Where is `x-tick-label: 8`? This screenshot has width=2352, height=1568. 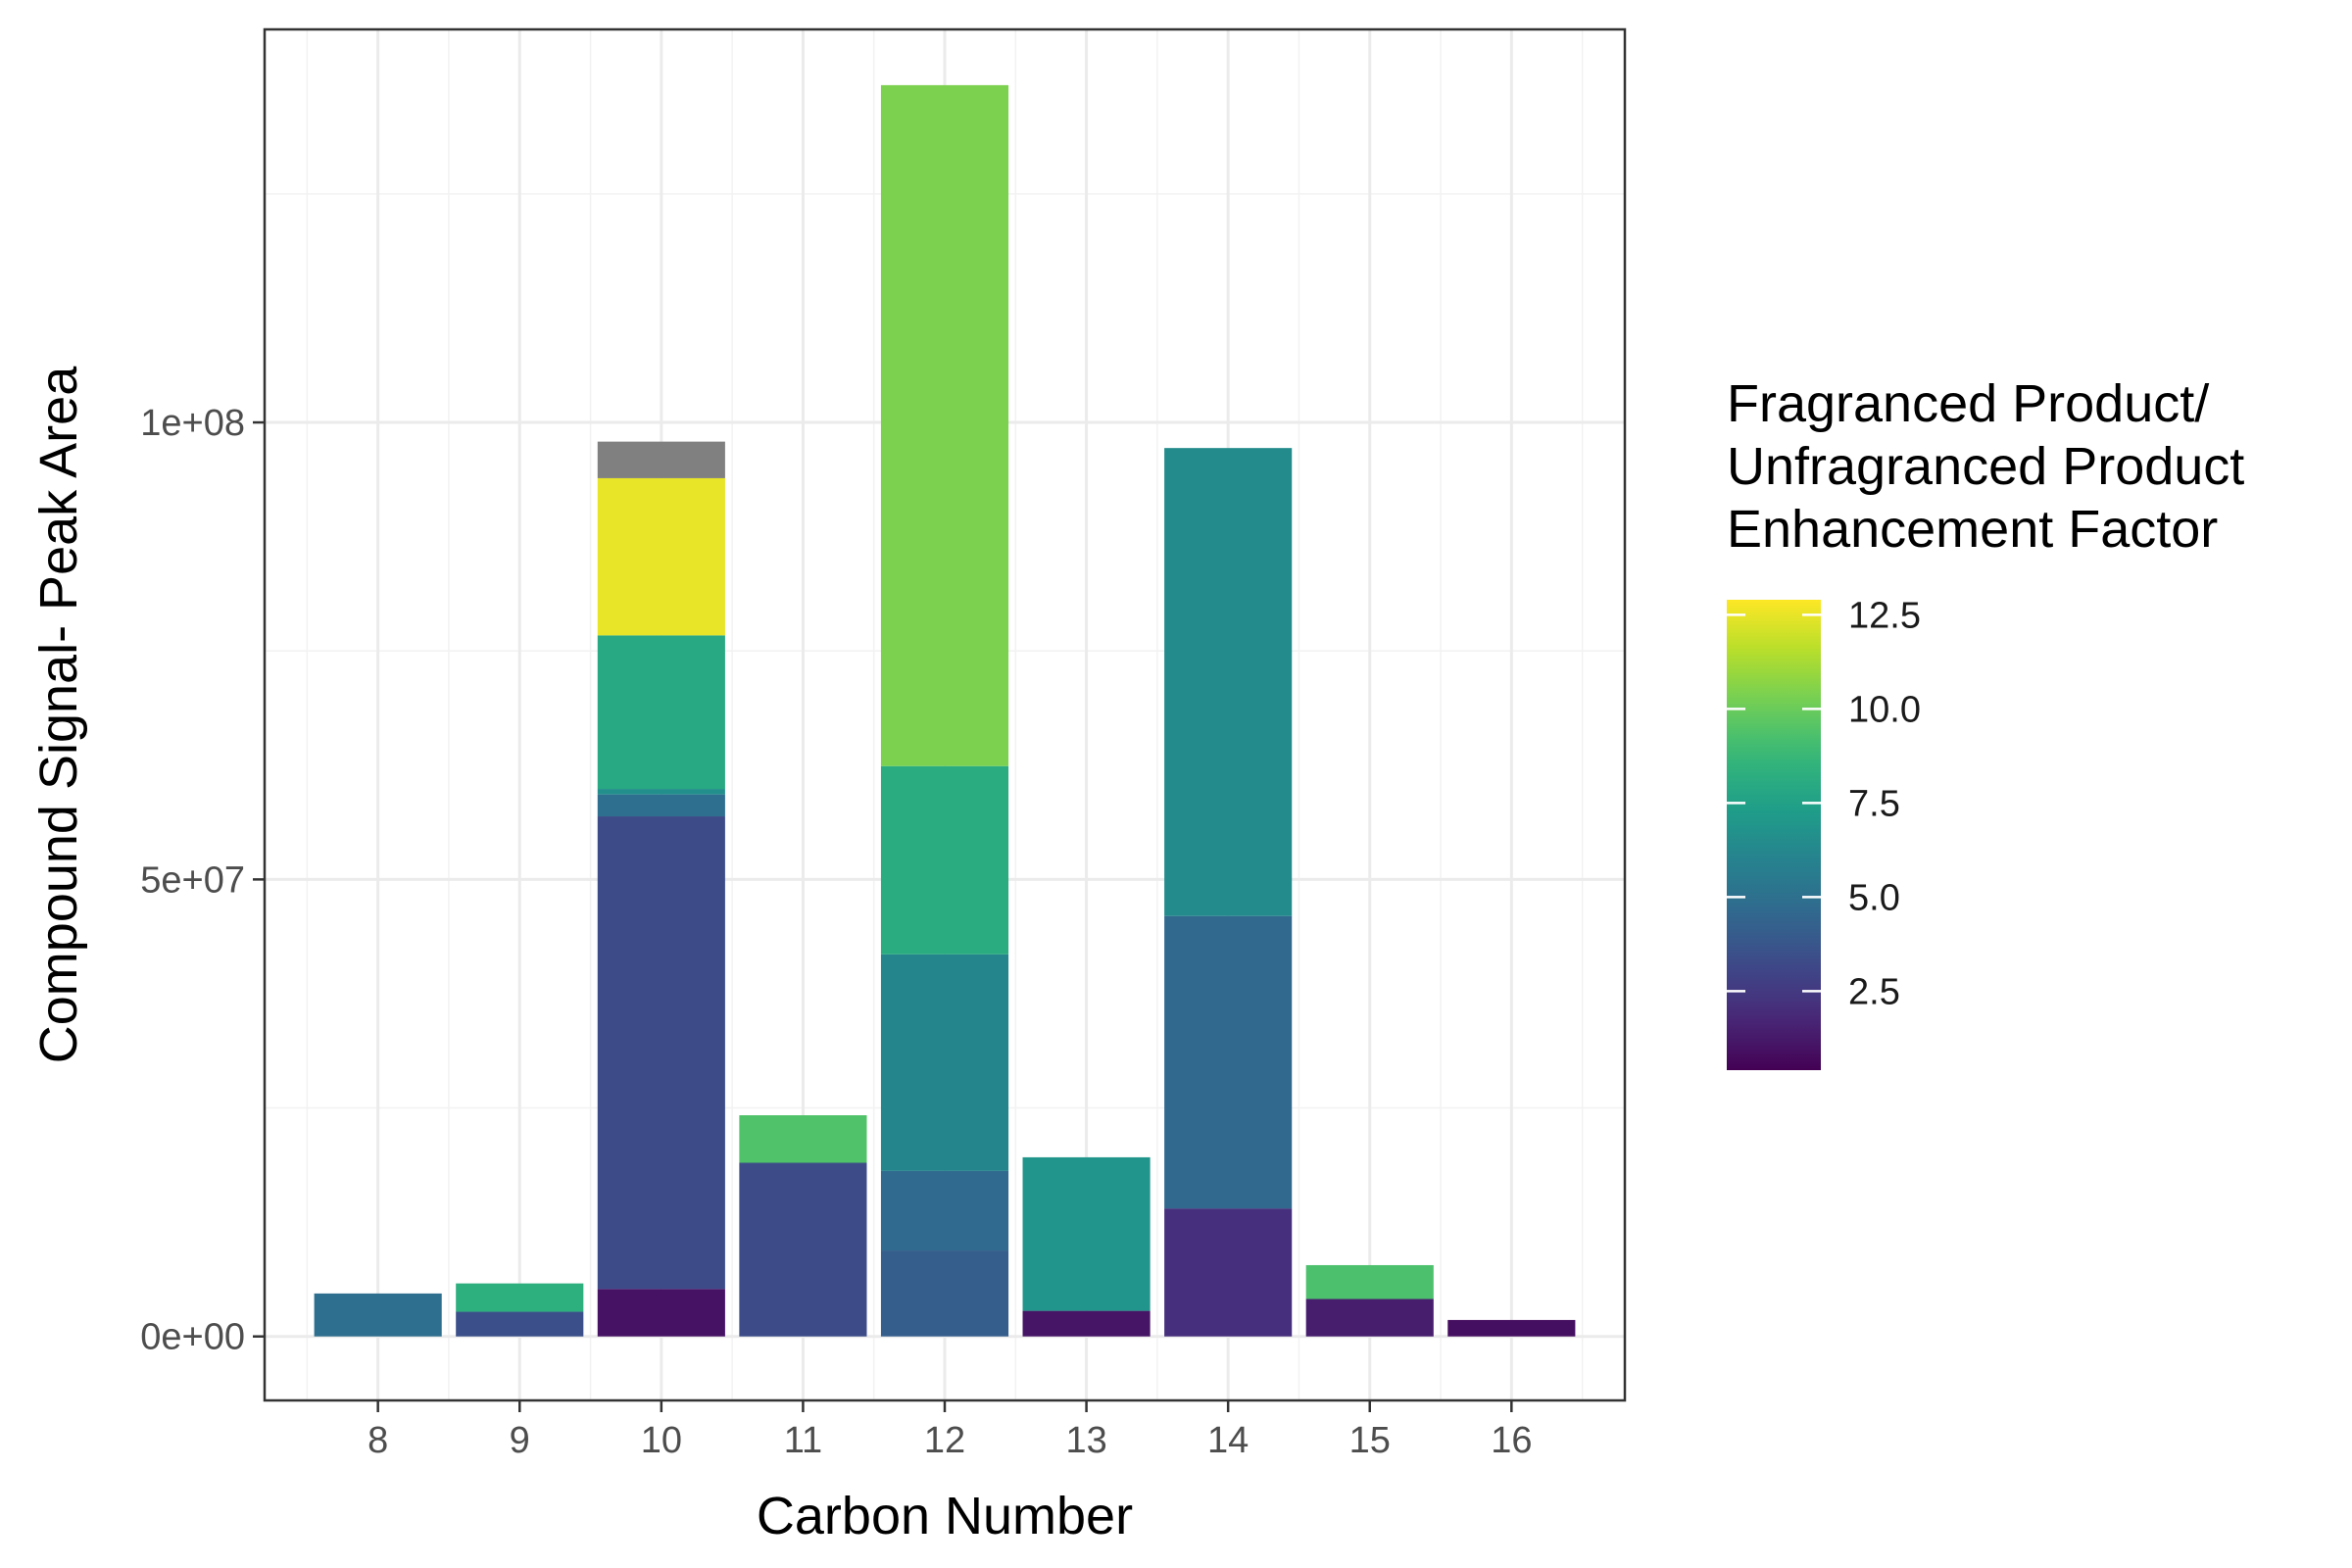
x-tick-label: 8 is located at coordinates (378, 1440).